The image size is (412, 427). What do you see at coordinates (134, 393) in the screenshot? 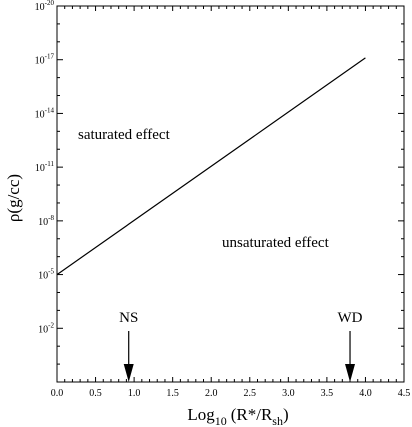
I see `x-tick-label: 1.0` at bounding box center [134, 393].